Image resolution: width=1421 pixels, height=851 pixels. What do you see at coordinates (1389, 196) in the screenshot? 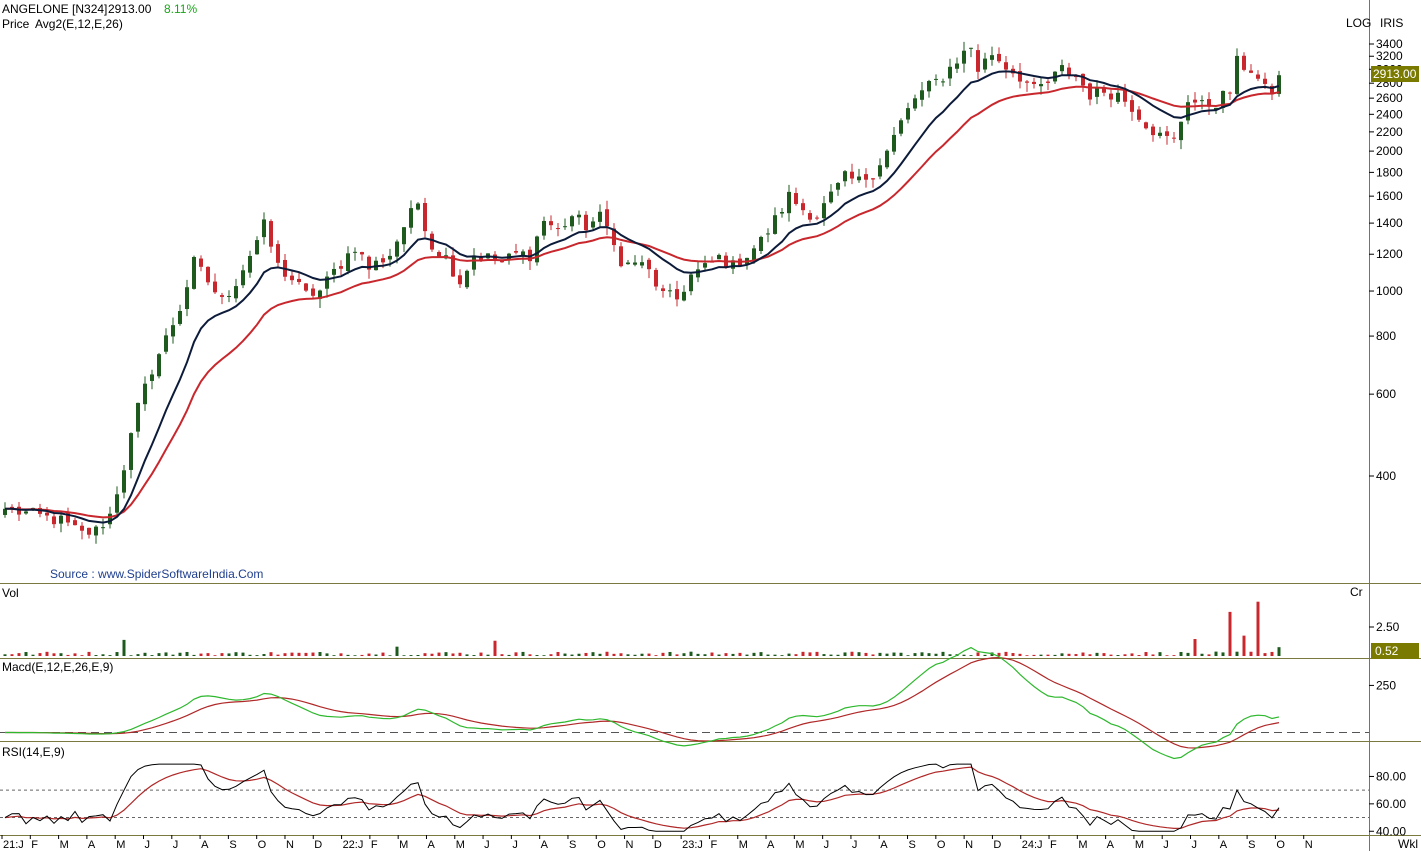
I see `price-tick-label: 1600` at bounding box center [1389, 196].